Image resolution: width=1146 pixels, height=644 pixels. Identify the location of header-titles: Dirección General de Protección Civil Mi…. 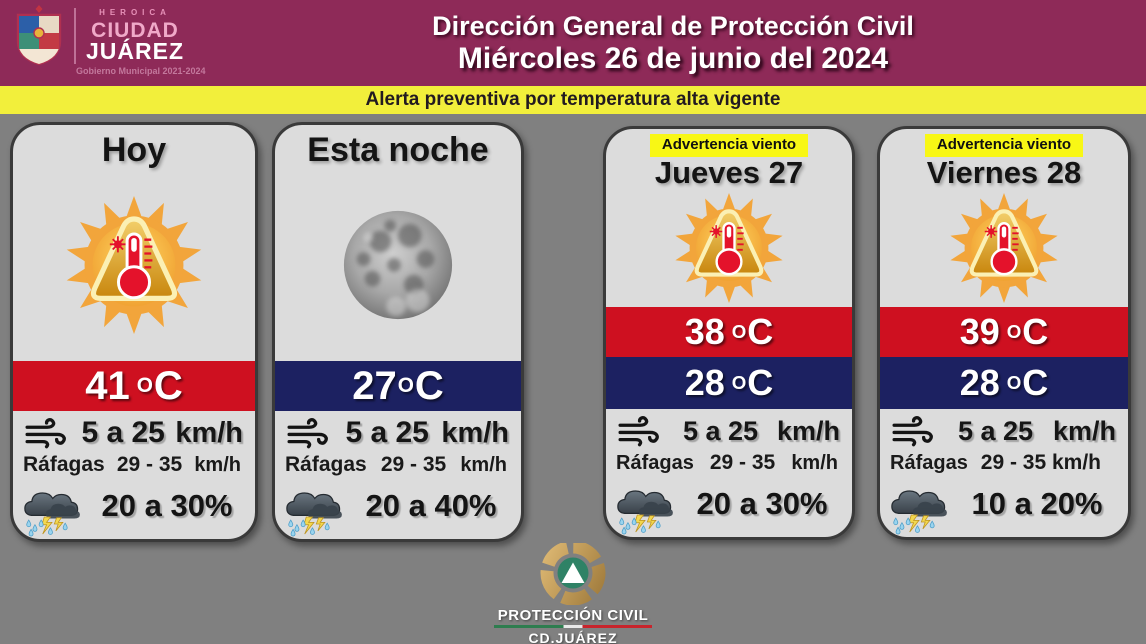
(673, 43).